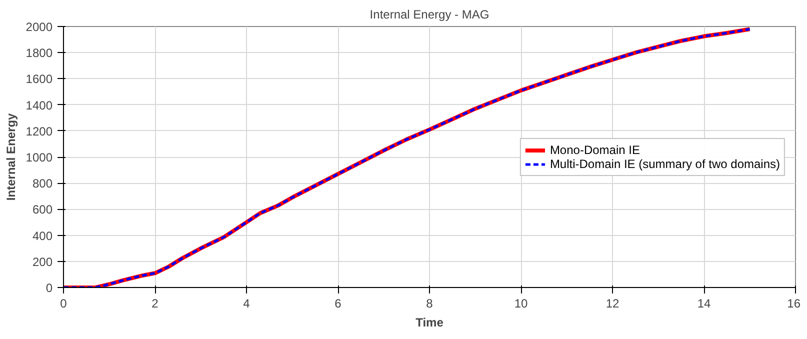 Image resolution: width=807 pixels, height=339 pixels. I want to click on y-axis-title: Internal Energy, so click(11, 156).